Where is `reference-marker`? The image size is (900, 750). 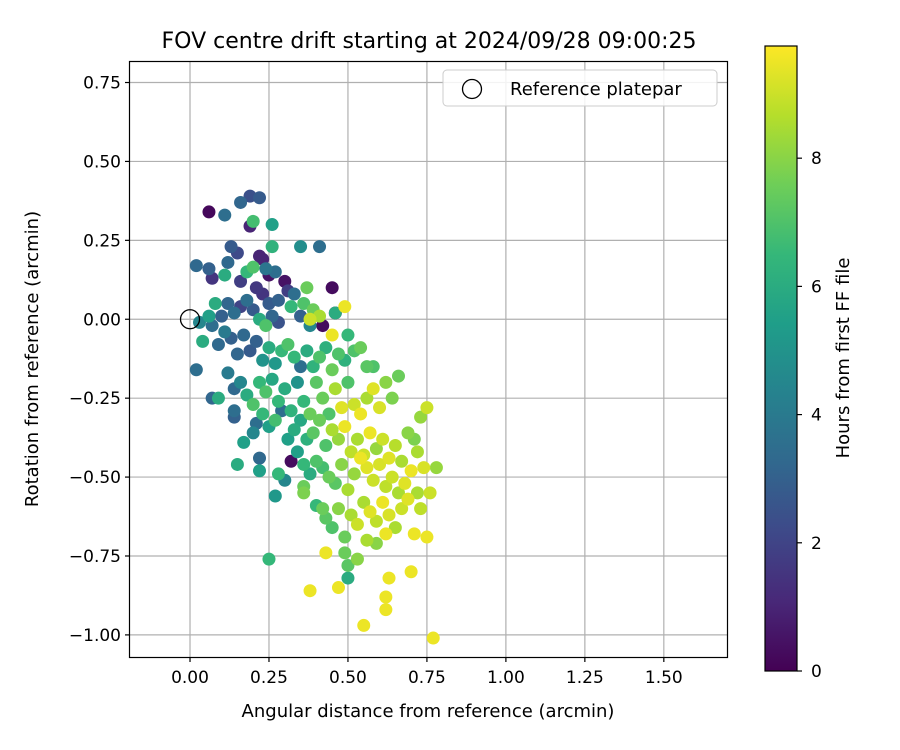
reference-marker is located at coordinates (190, 319).